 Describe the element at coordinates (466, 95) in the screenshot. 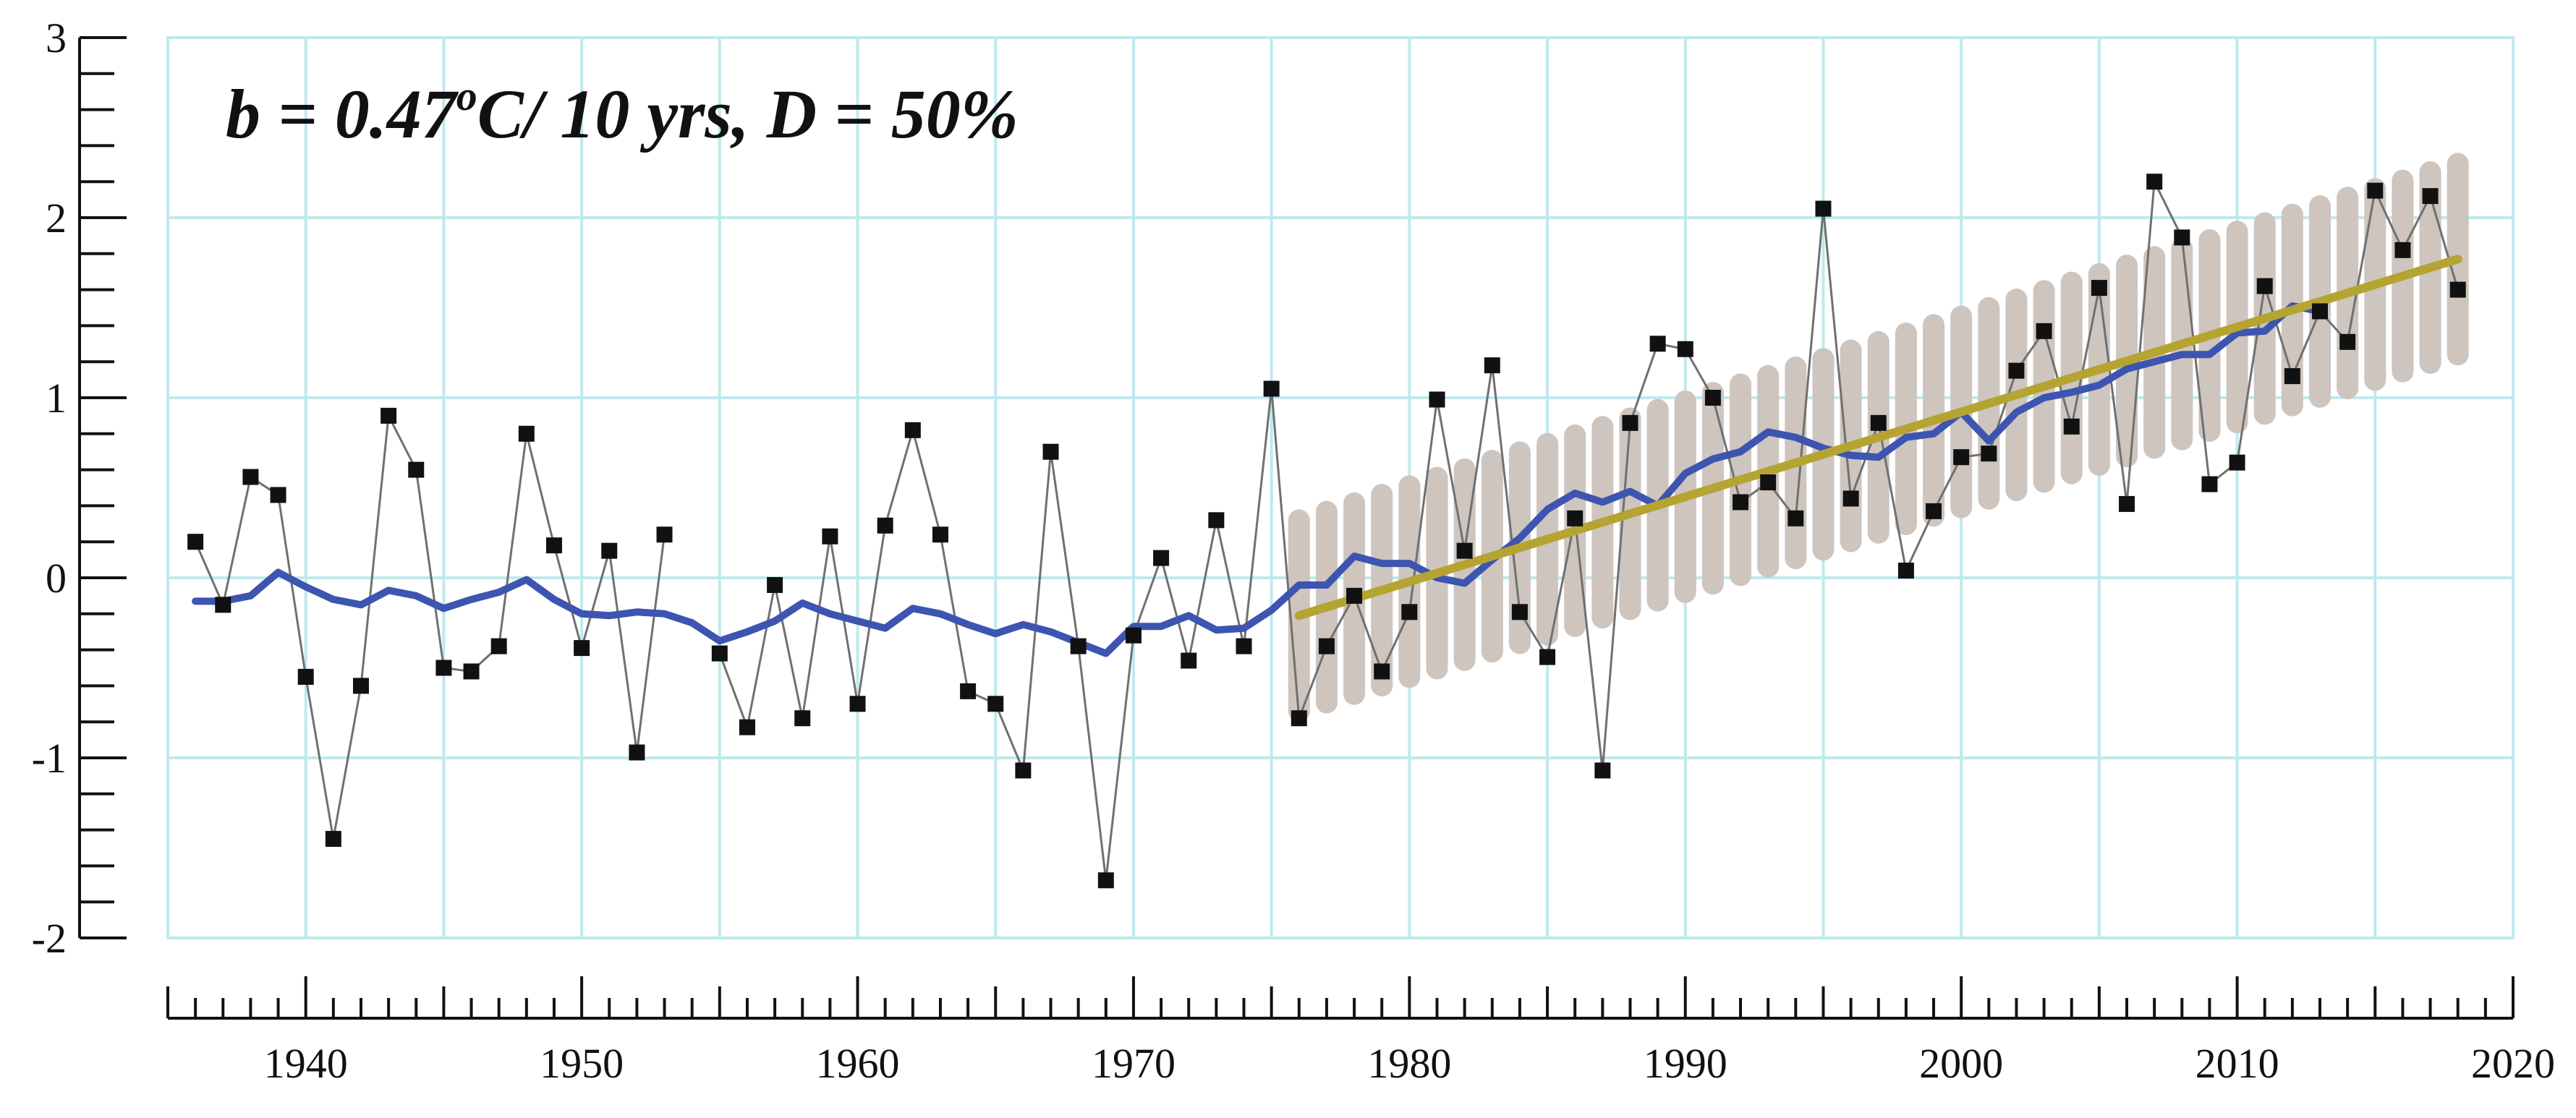

I see `annotation-degree-superscript: o` at that location.